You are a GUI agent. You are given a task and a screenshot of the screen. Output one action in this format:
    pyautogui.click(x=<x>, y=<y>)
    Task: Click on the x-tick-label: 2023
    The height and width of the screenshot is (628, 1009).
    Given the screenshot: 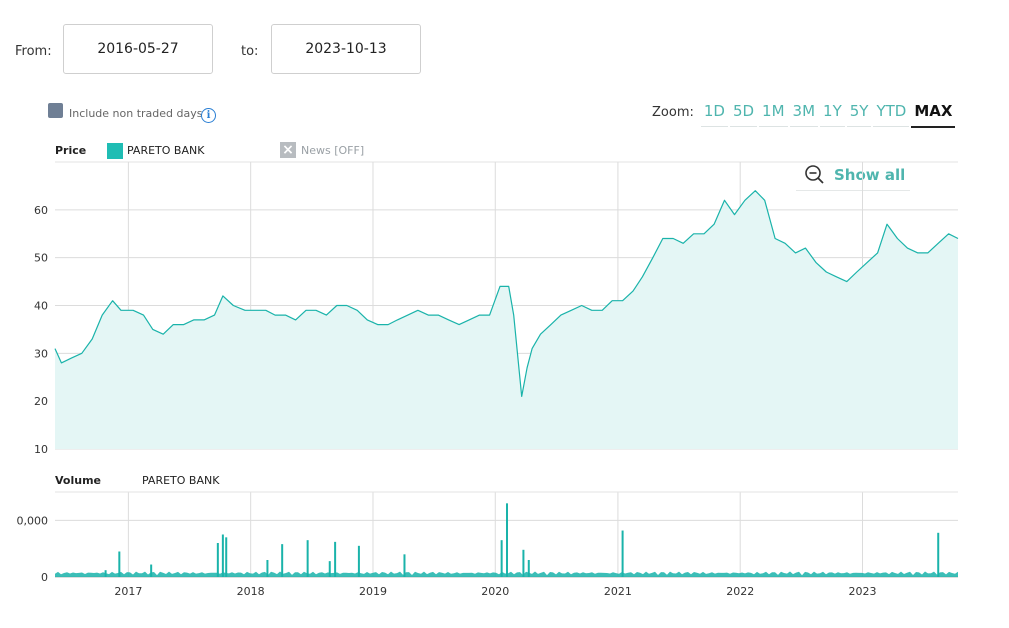 What is the action you would take?
    pyautogui.click(x=863, y=591)
    